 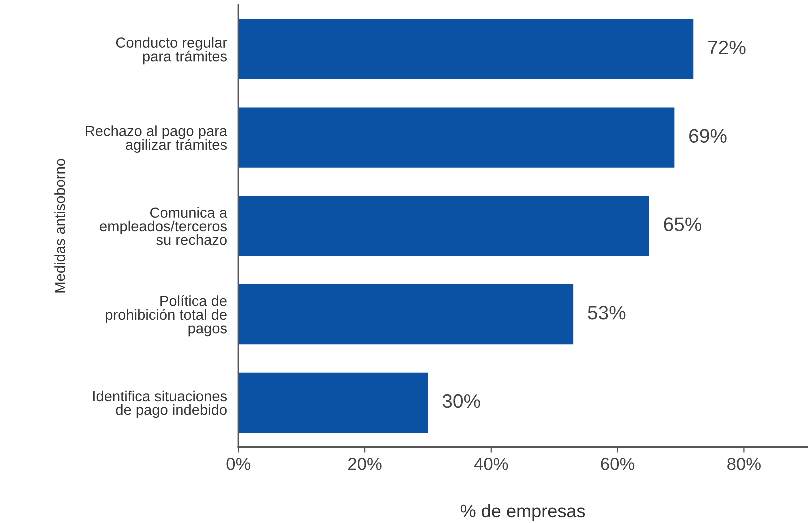 What do you see at coordinates (491, 464) in the screenshot?
I see `x-tick-label: 40%` at bounding box center [491, 464].